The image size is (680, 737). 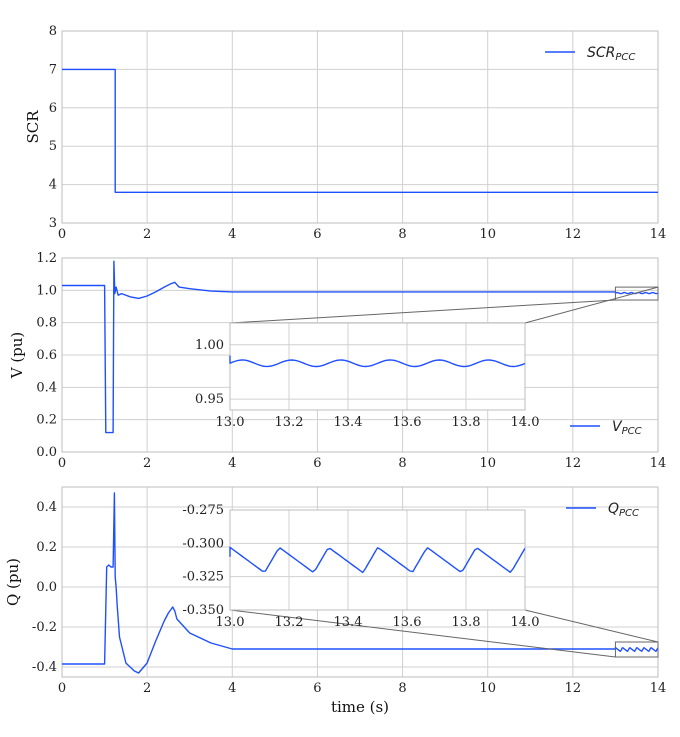 What do you see at coordinates (53, 69) in the screenshot?
I see `y-tick-label: 7` at bounding box center [53, 69].